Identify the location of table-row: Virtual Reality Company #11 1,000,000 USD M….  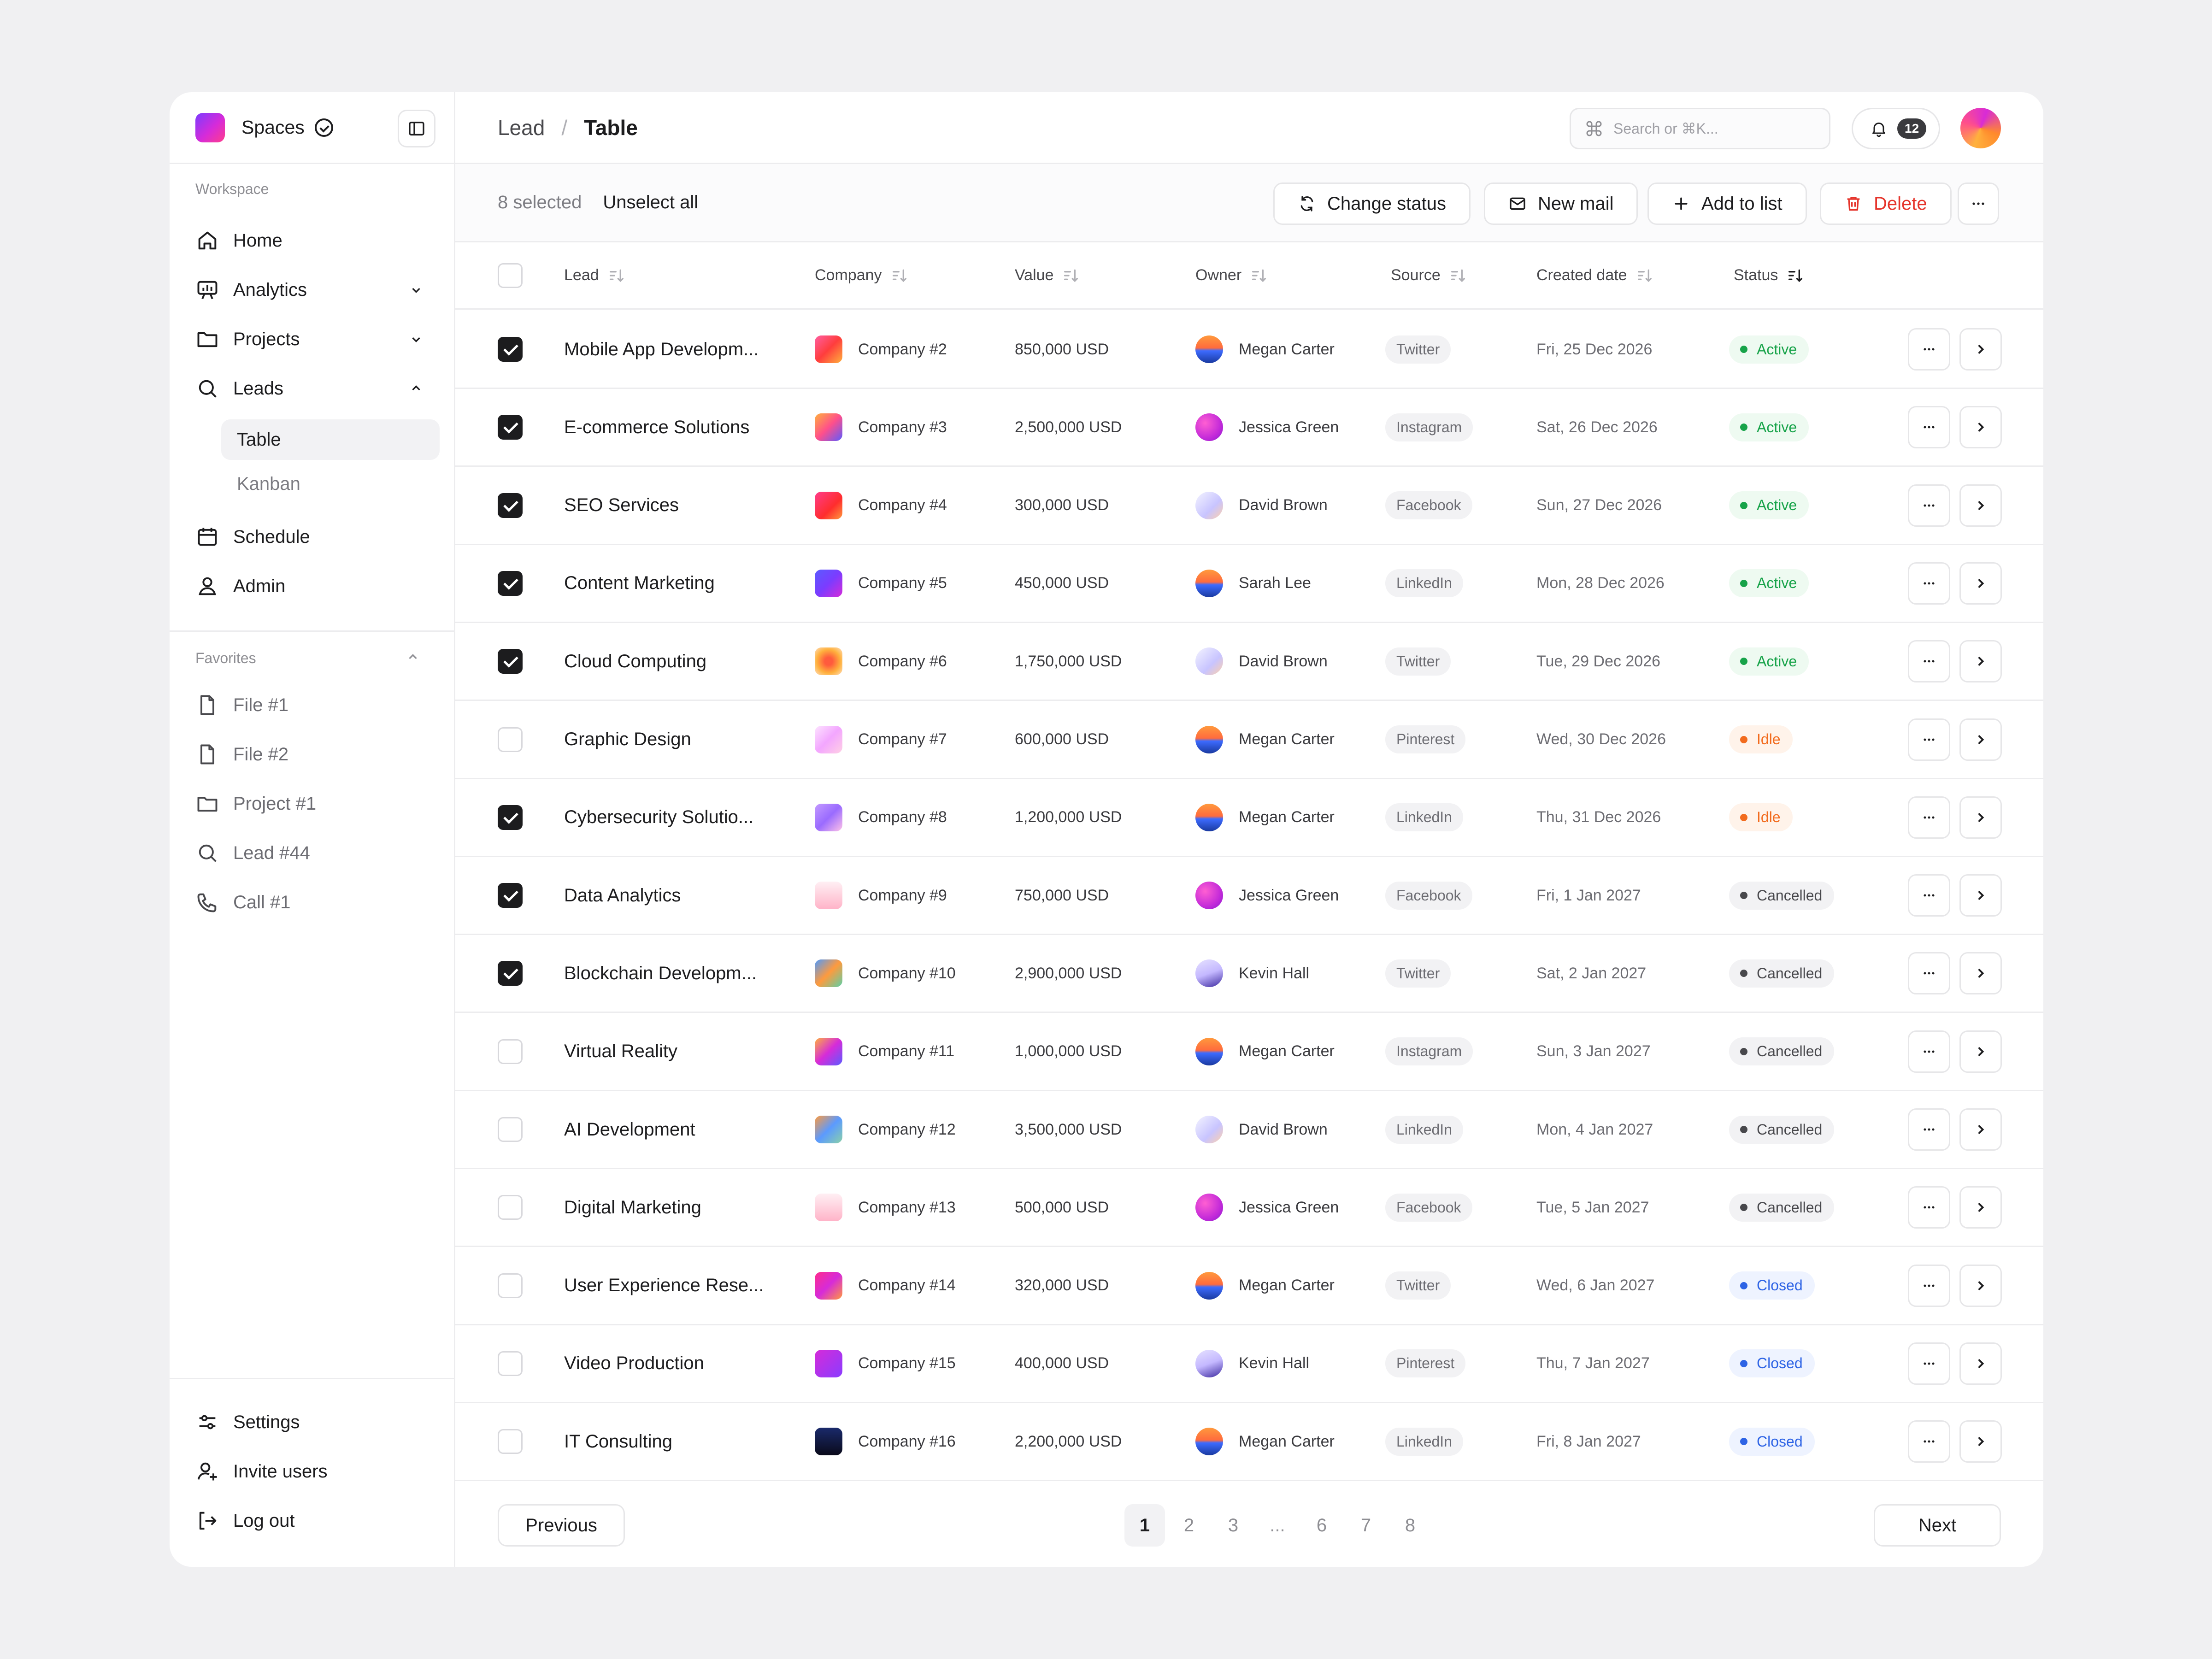
(1249, 1052).